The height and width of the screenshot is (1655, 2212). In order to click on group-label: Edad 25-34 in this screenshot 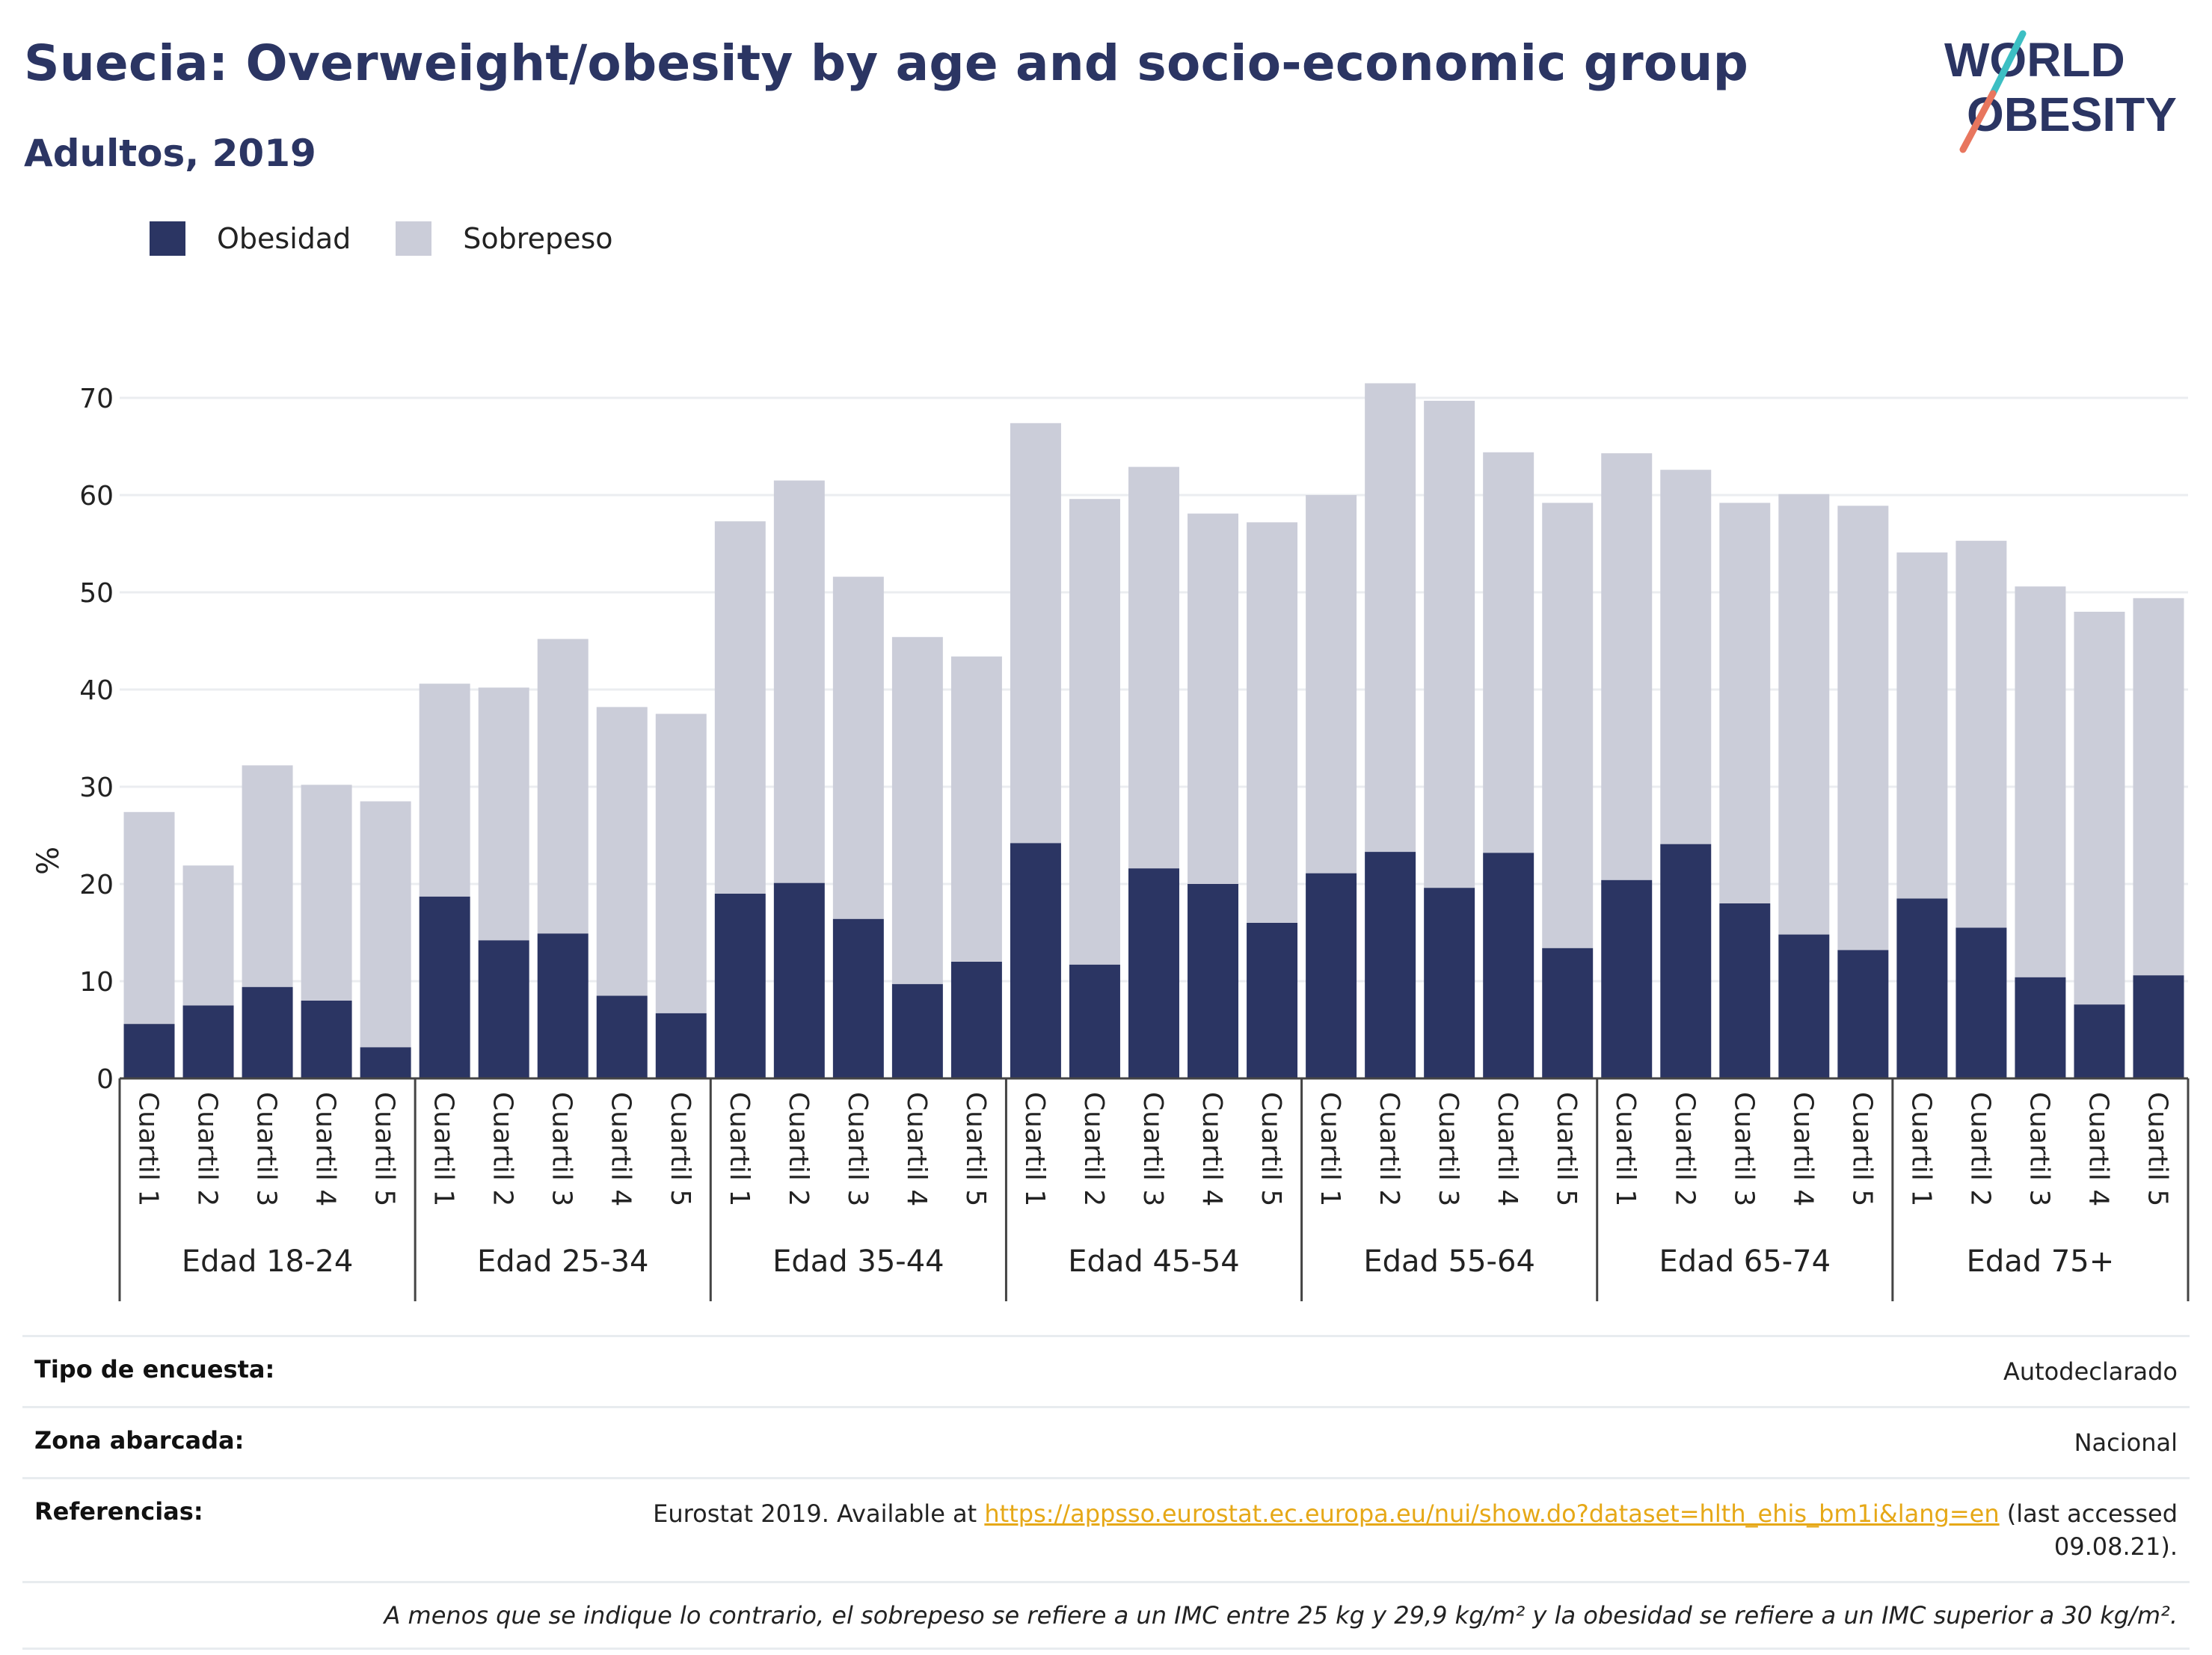, I will do `click(563, 1261)`.